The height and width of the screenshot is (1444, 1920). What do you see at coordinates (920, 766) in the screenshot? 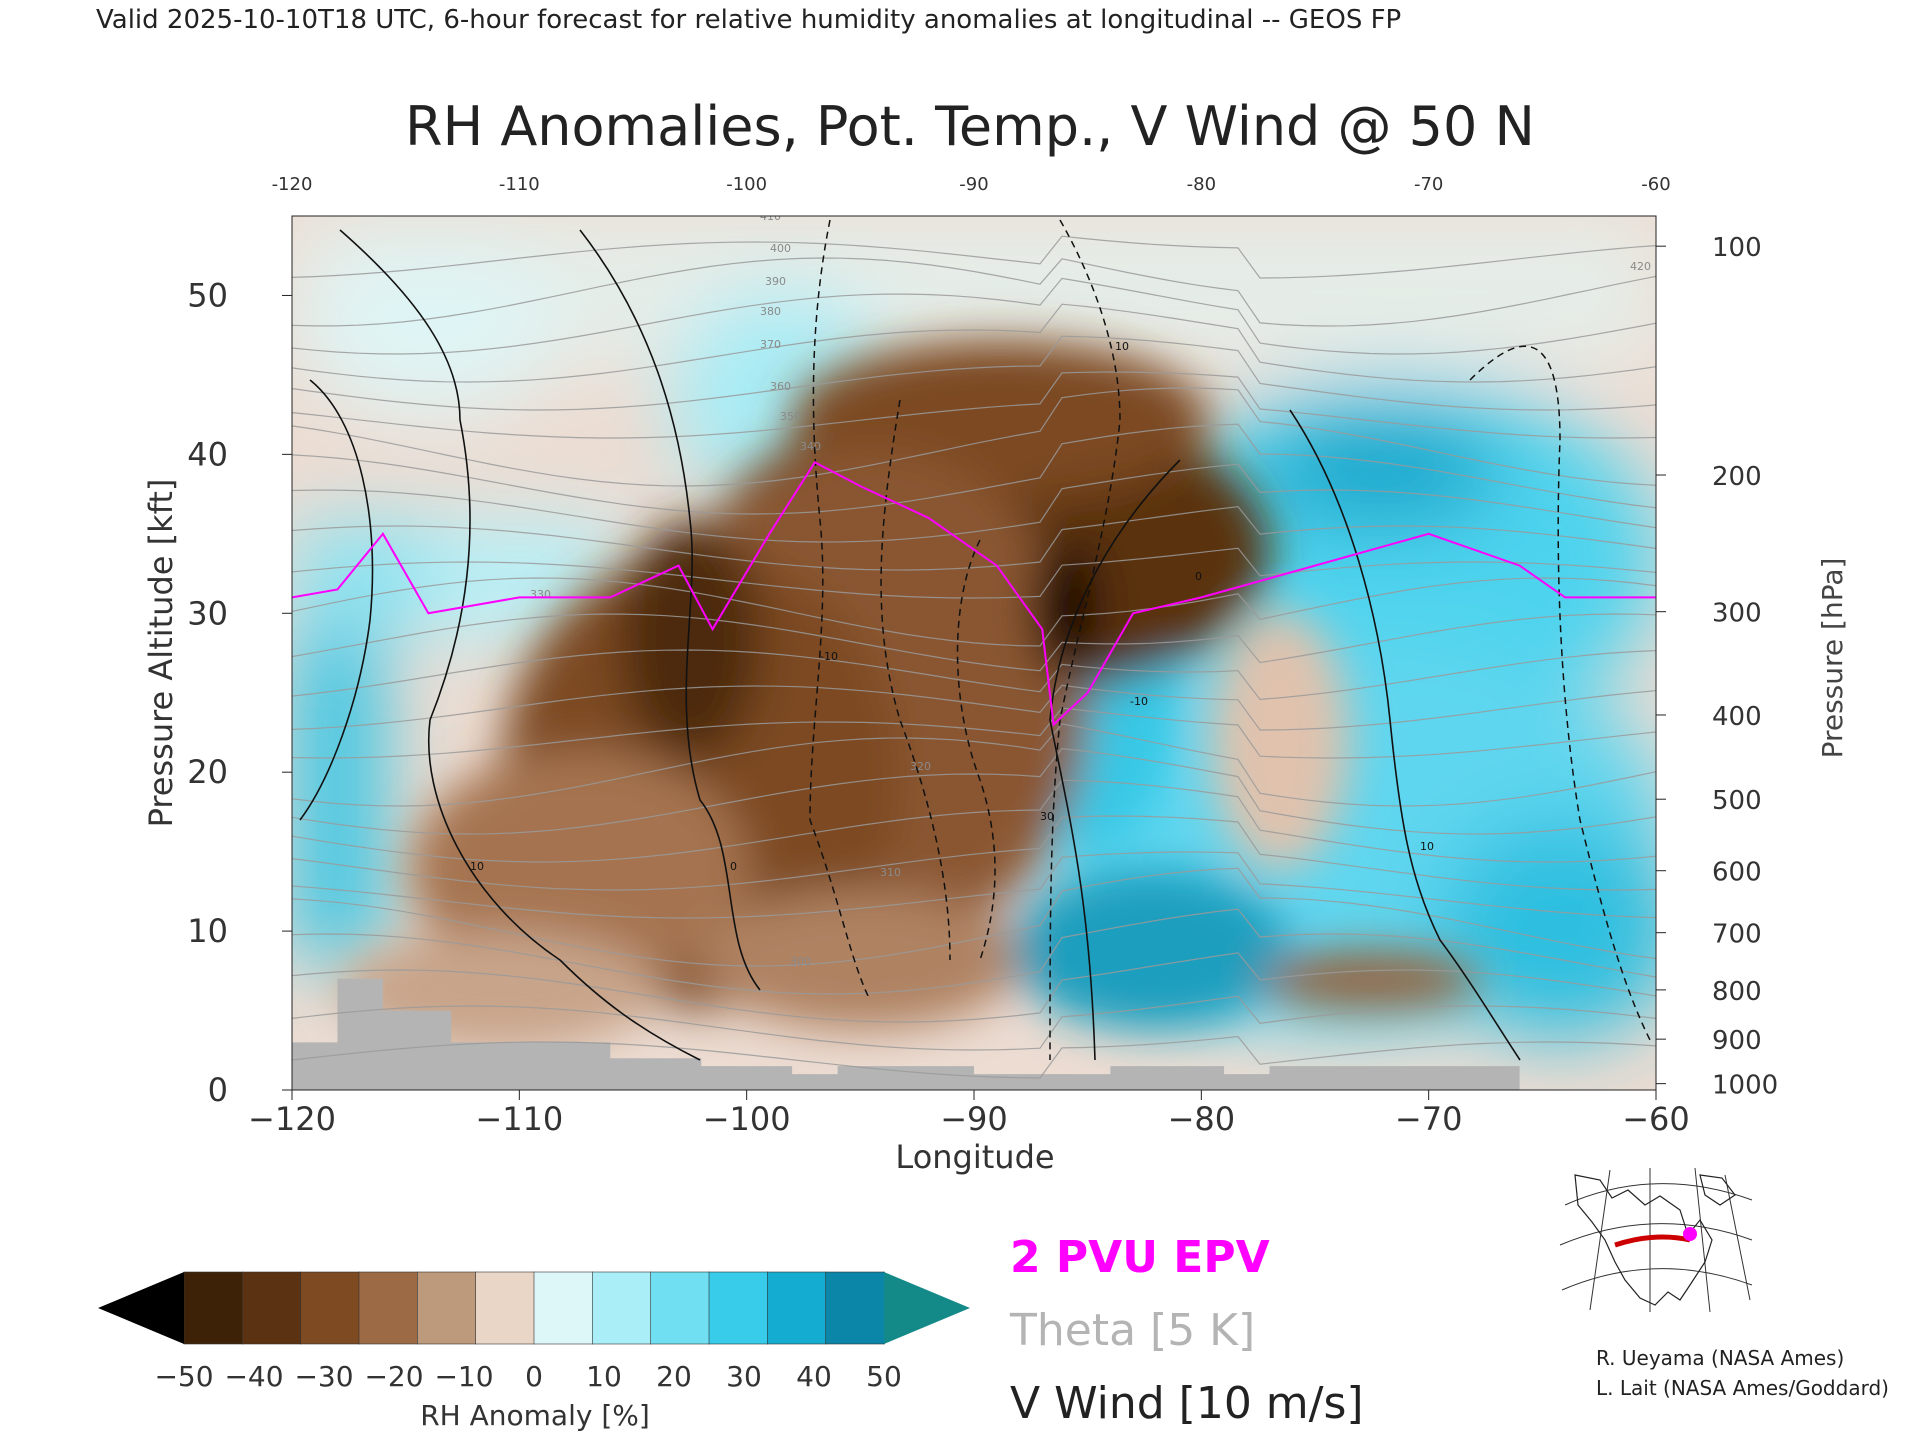
I see `theta-contour-label: 320` at bounding box center [920, 766].